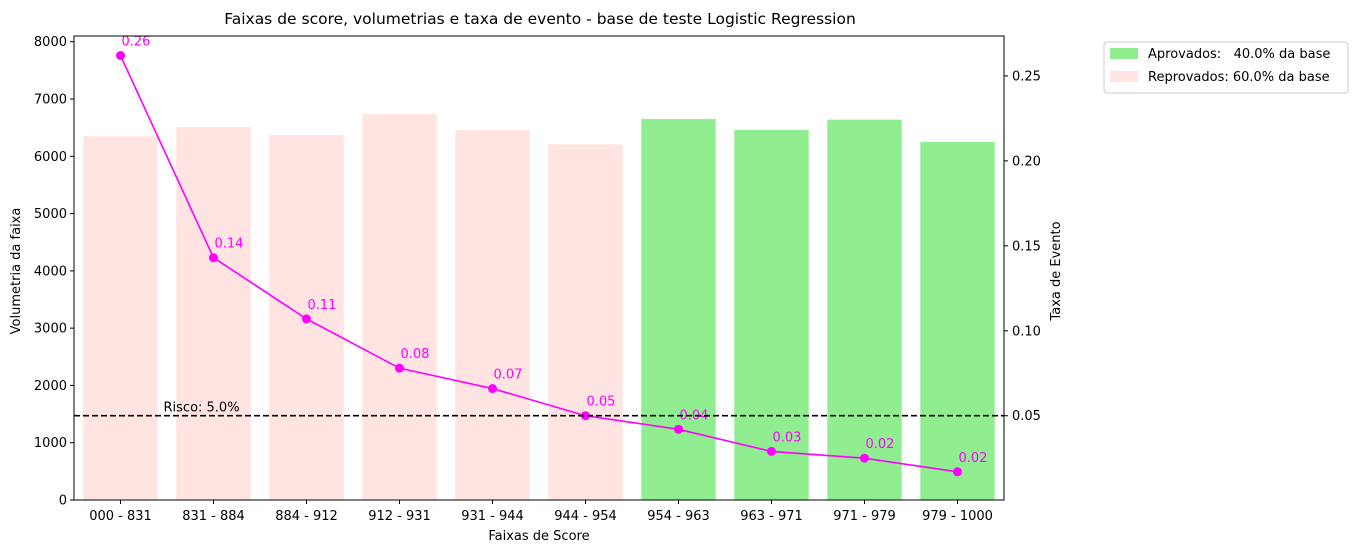 Image resolution: width=1358 pixels, height=553 pixels. Describe the element at coordinates (229, 244) in the screenshot. I see `rate-data-label: 0.14` at that location.